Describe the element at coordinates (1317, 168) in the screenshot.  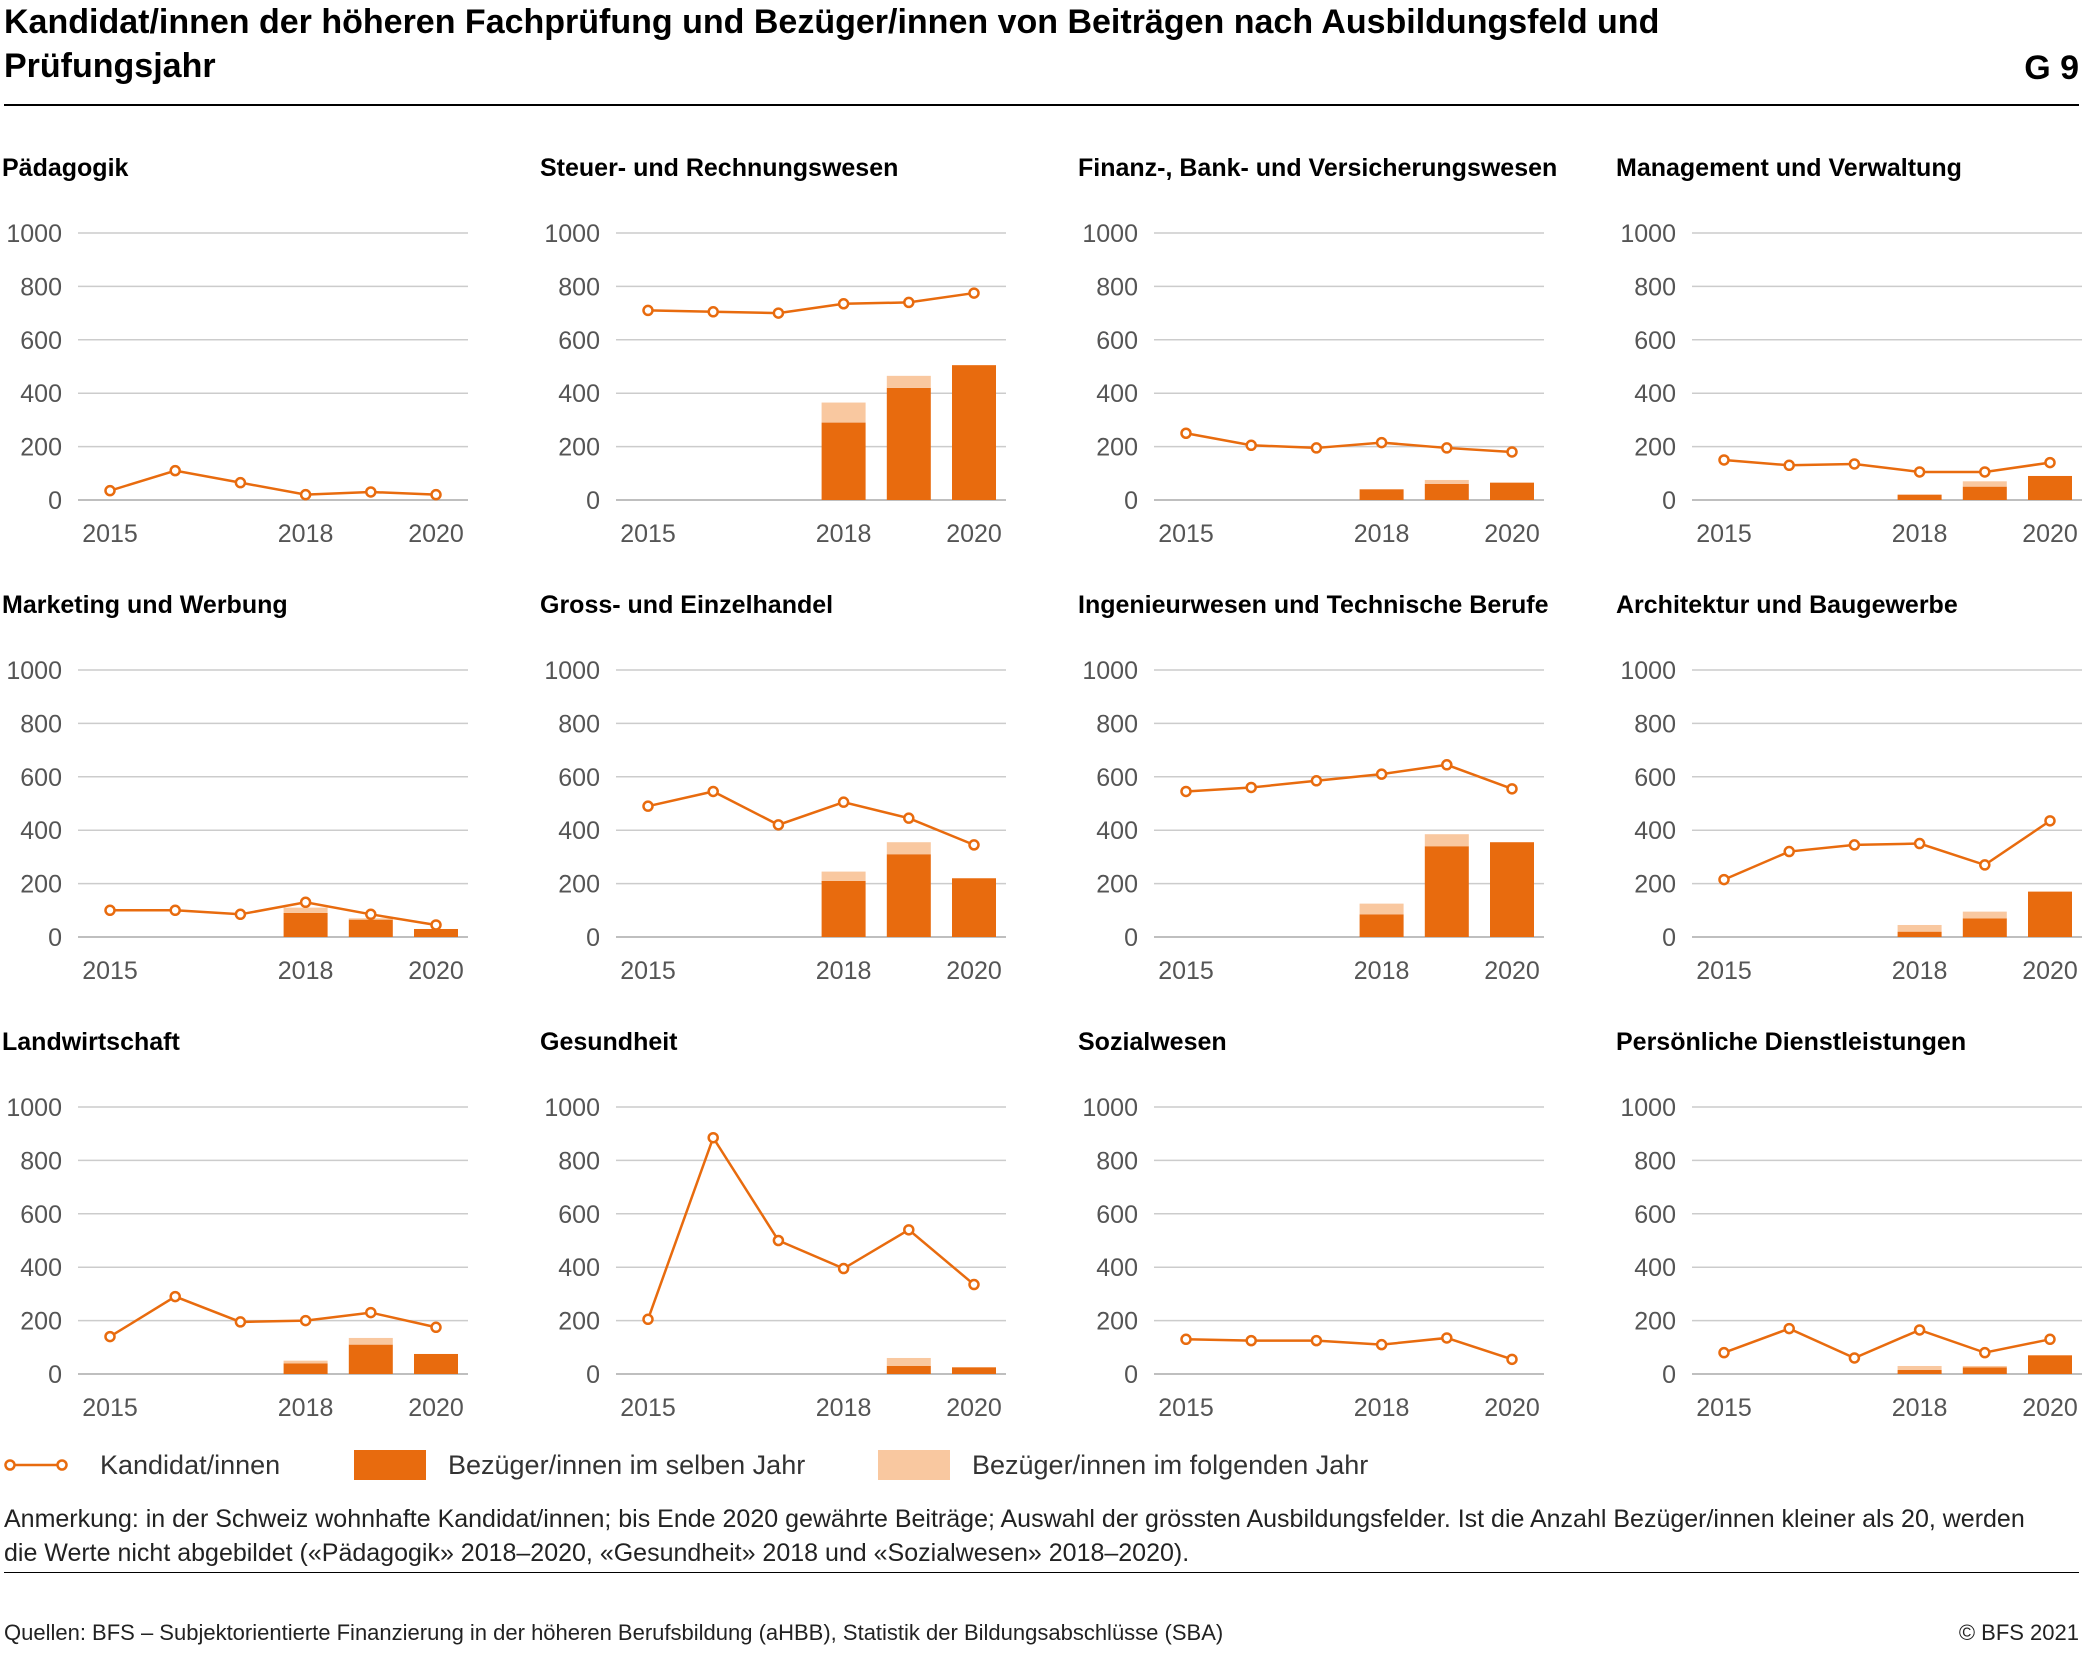
I see `panel-title: Finanz-, Bank- und Versicherungswesen` at that location.